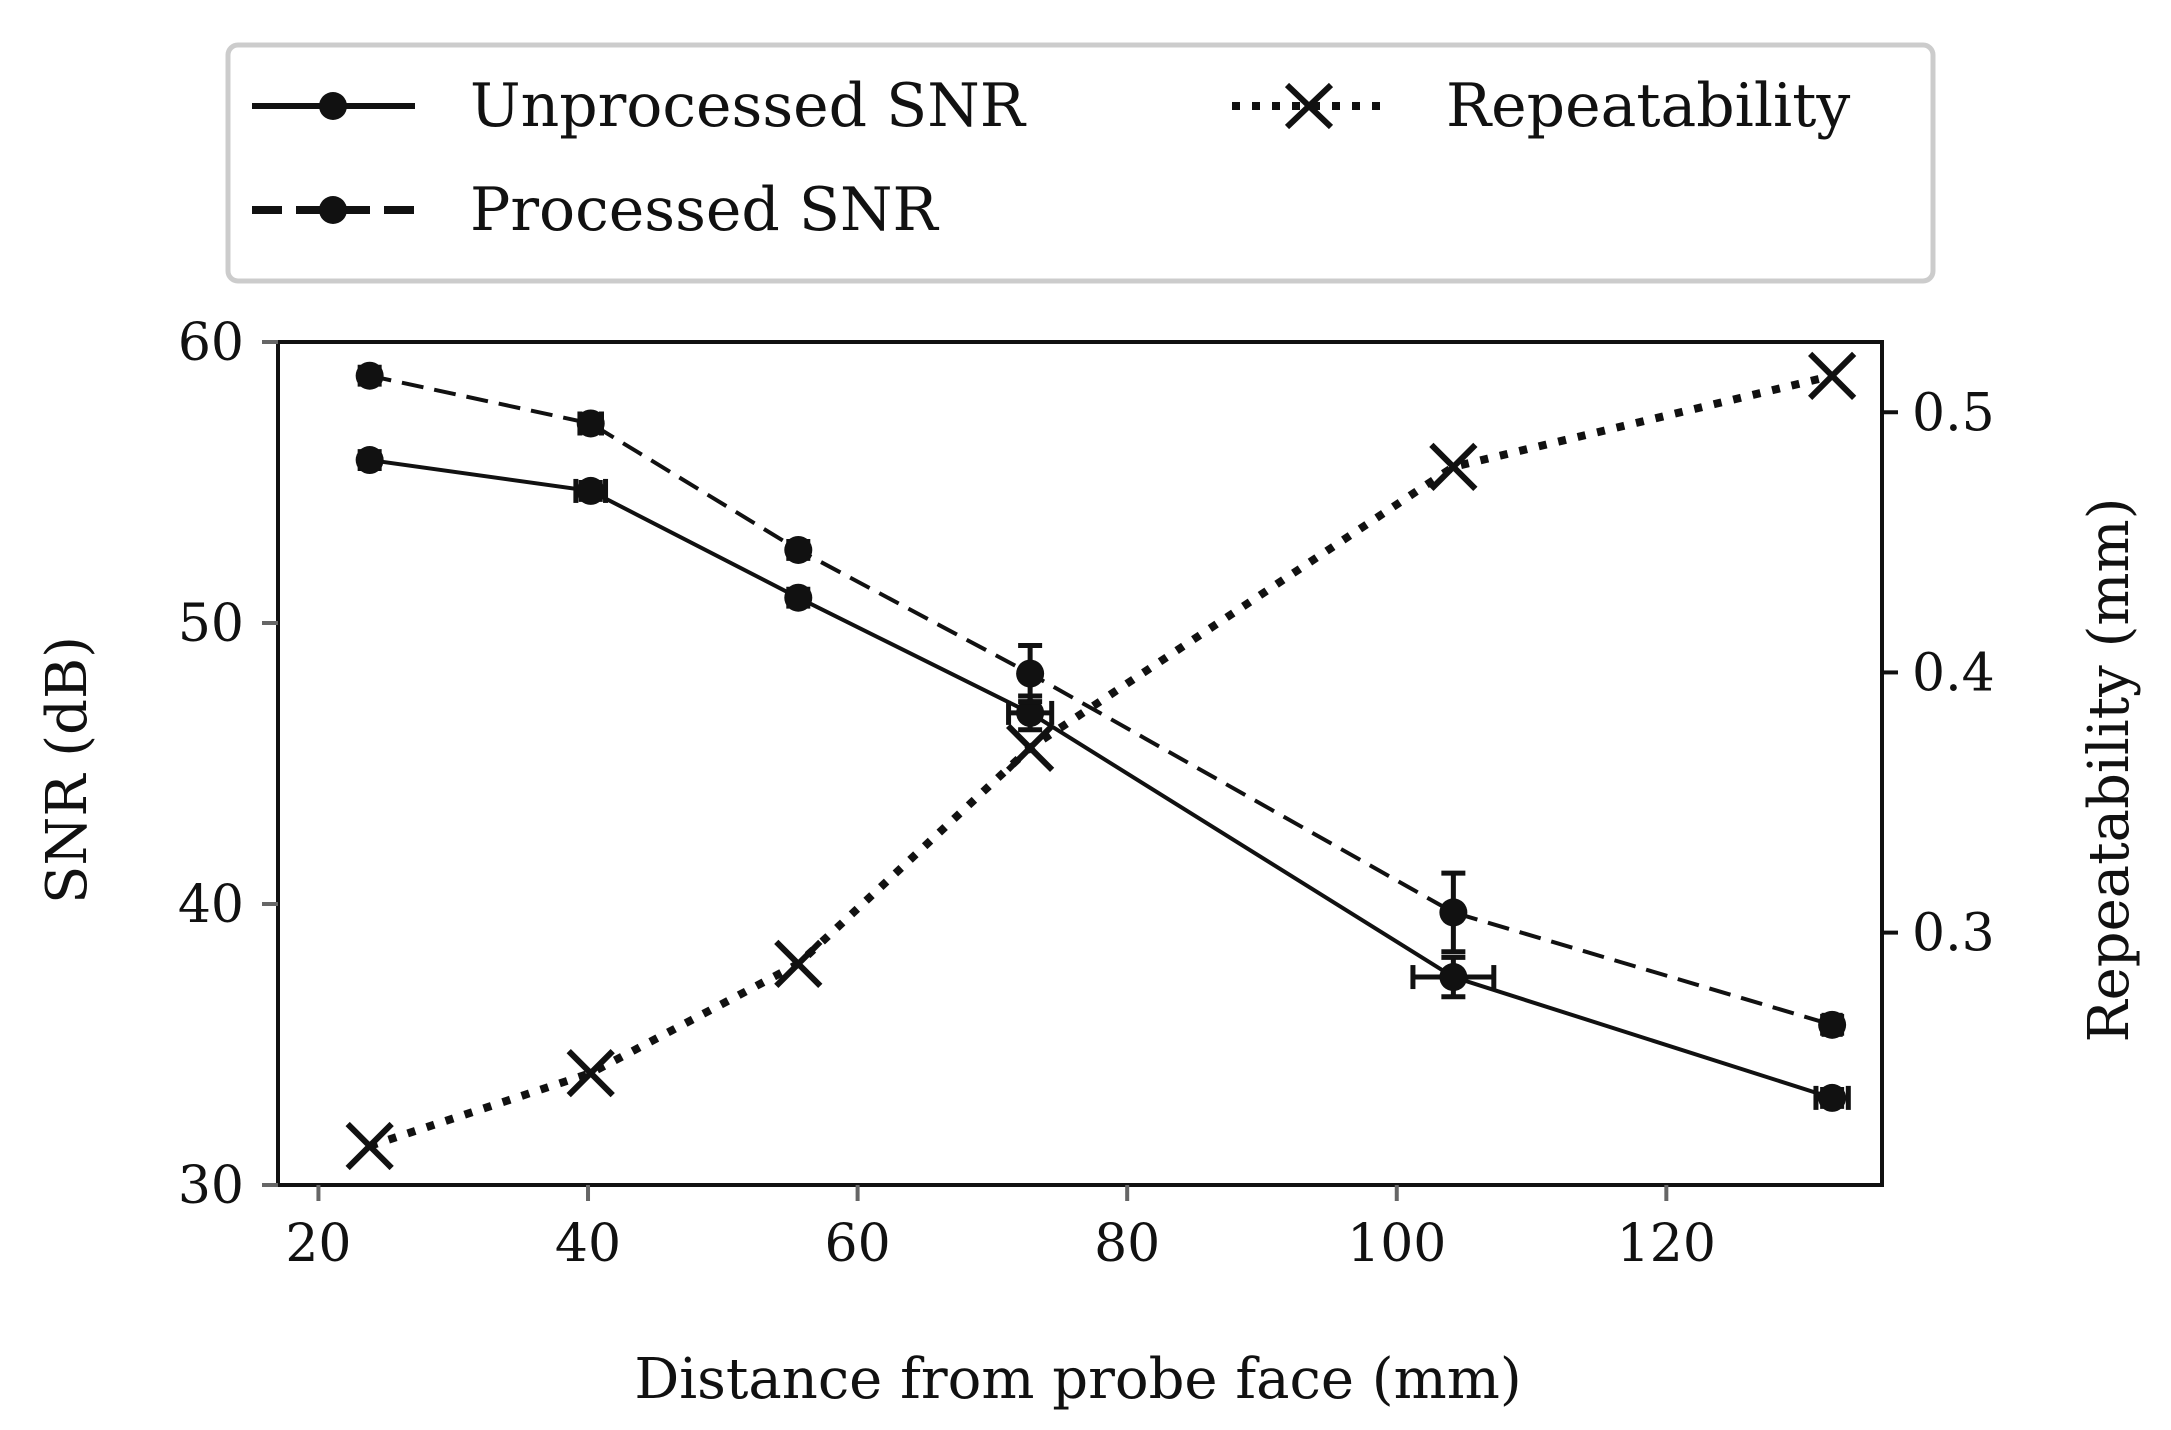 The height and width of the screenshot is (1430, 2171). Describe the element at coordinates (1953, 413) in the screenshot. I see `y2-tick-label: 0.5` at that location.